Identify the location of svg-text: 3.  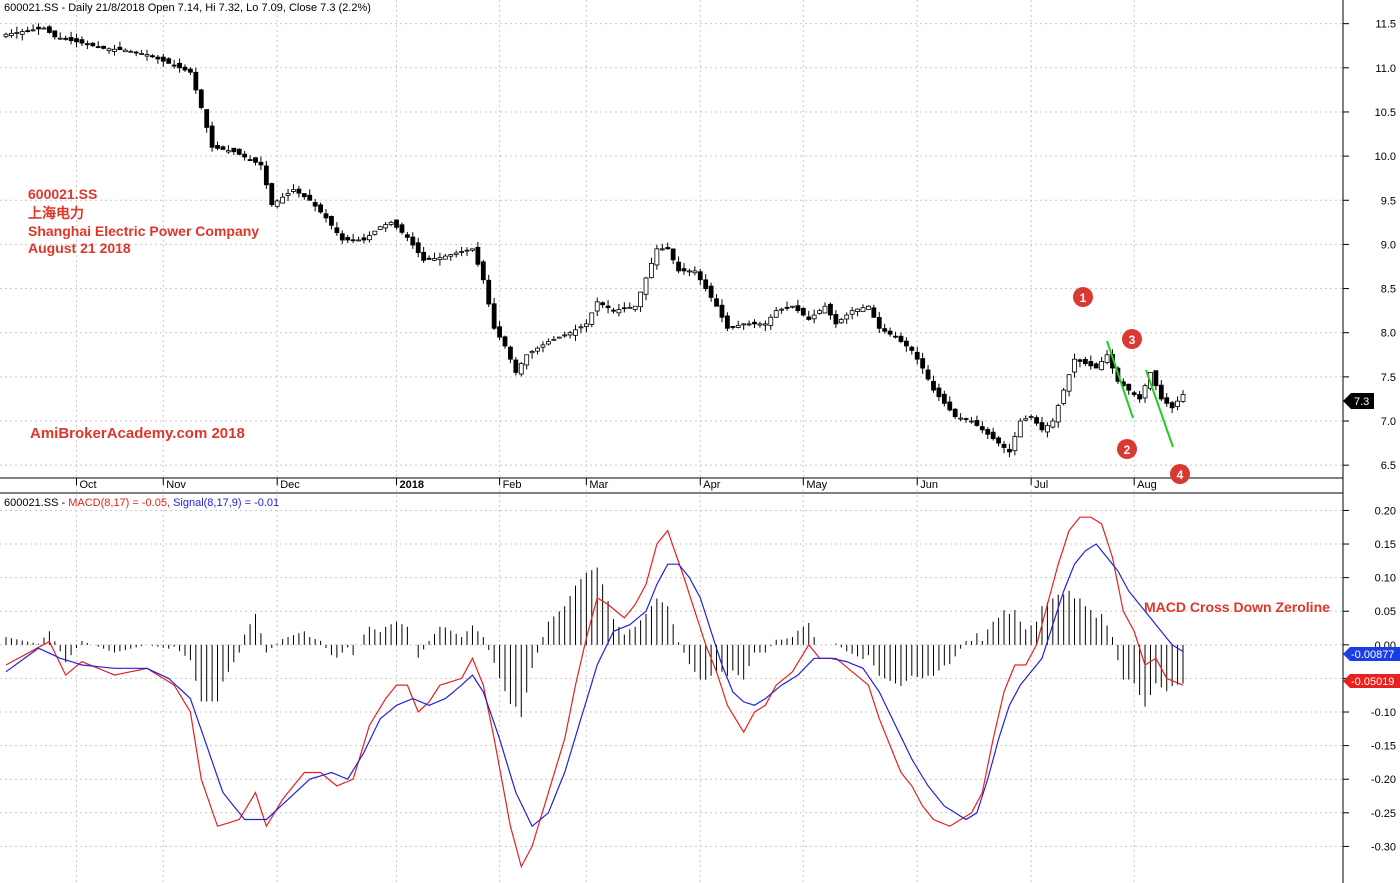
(1132, 340).